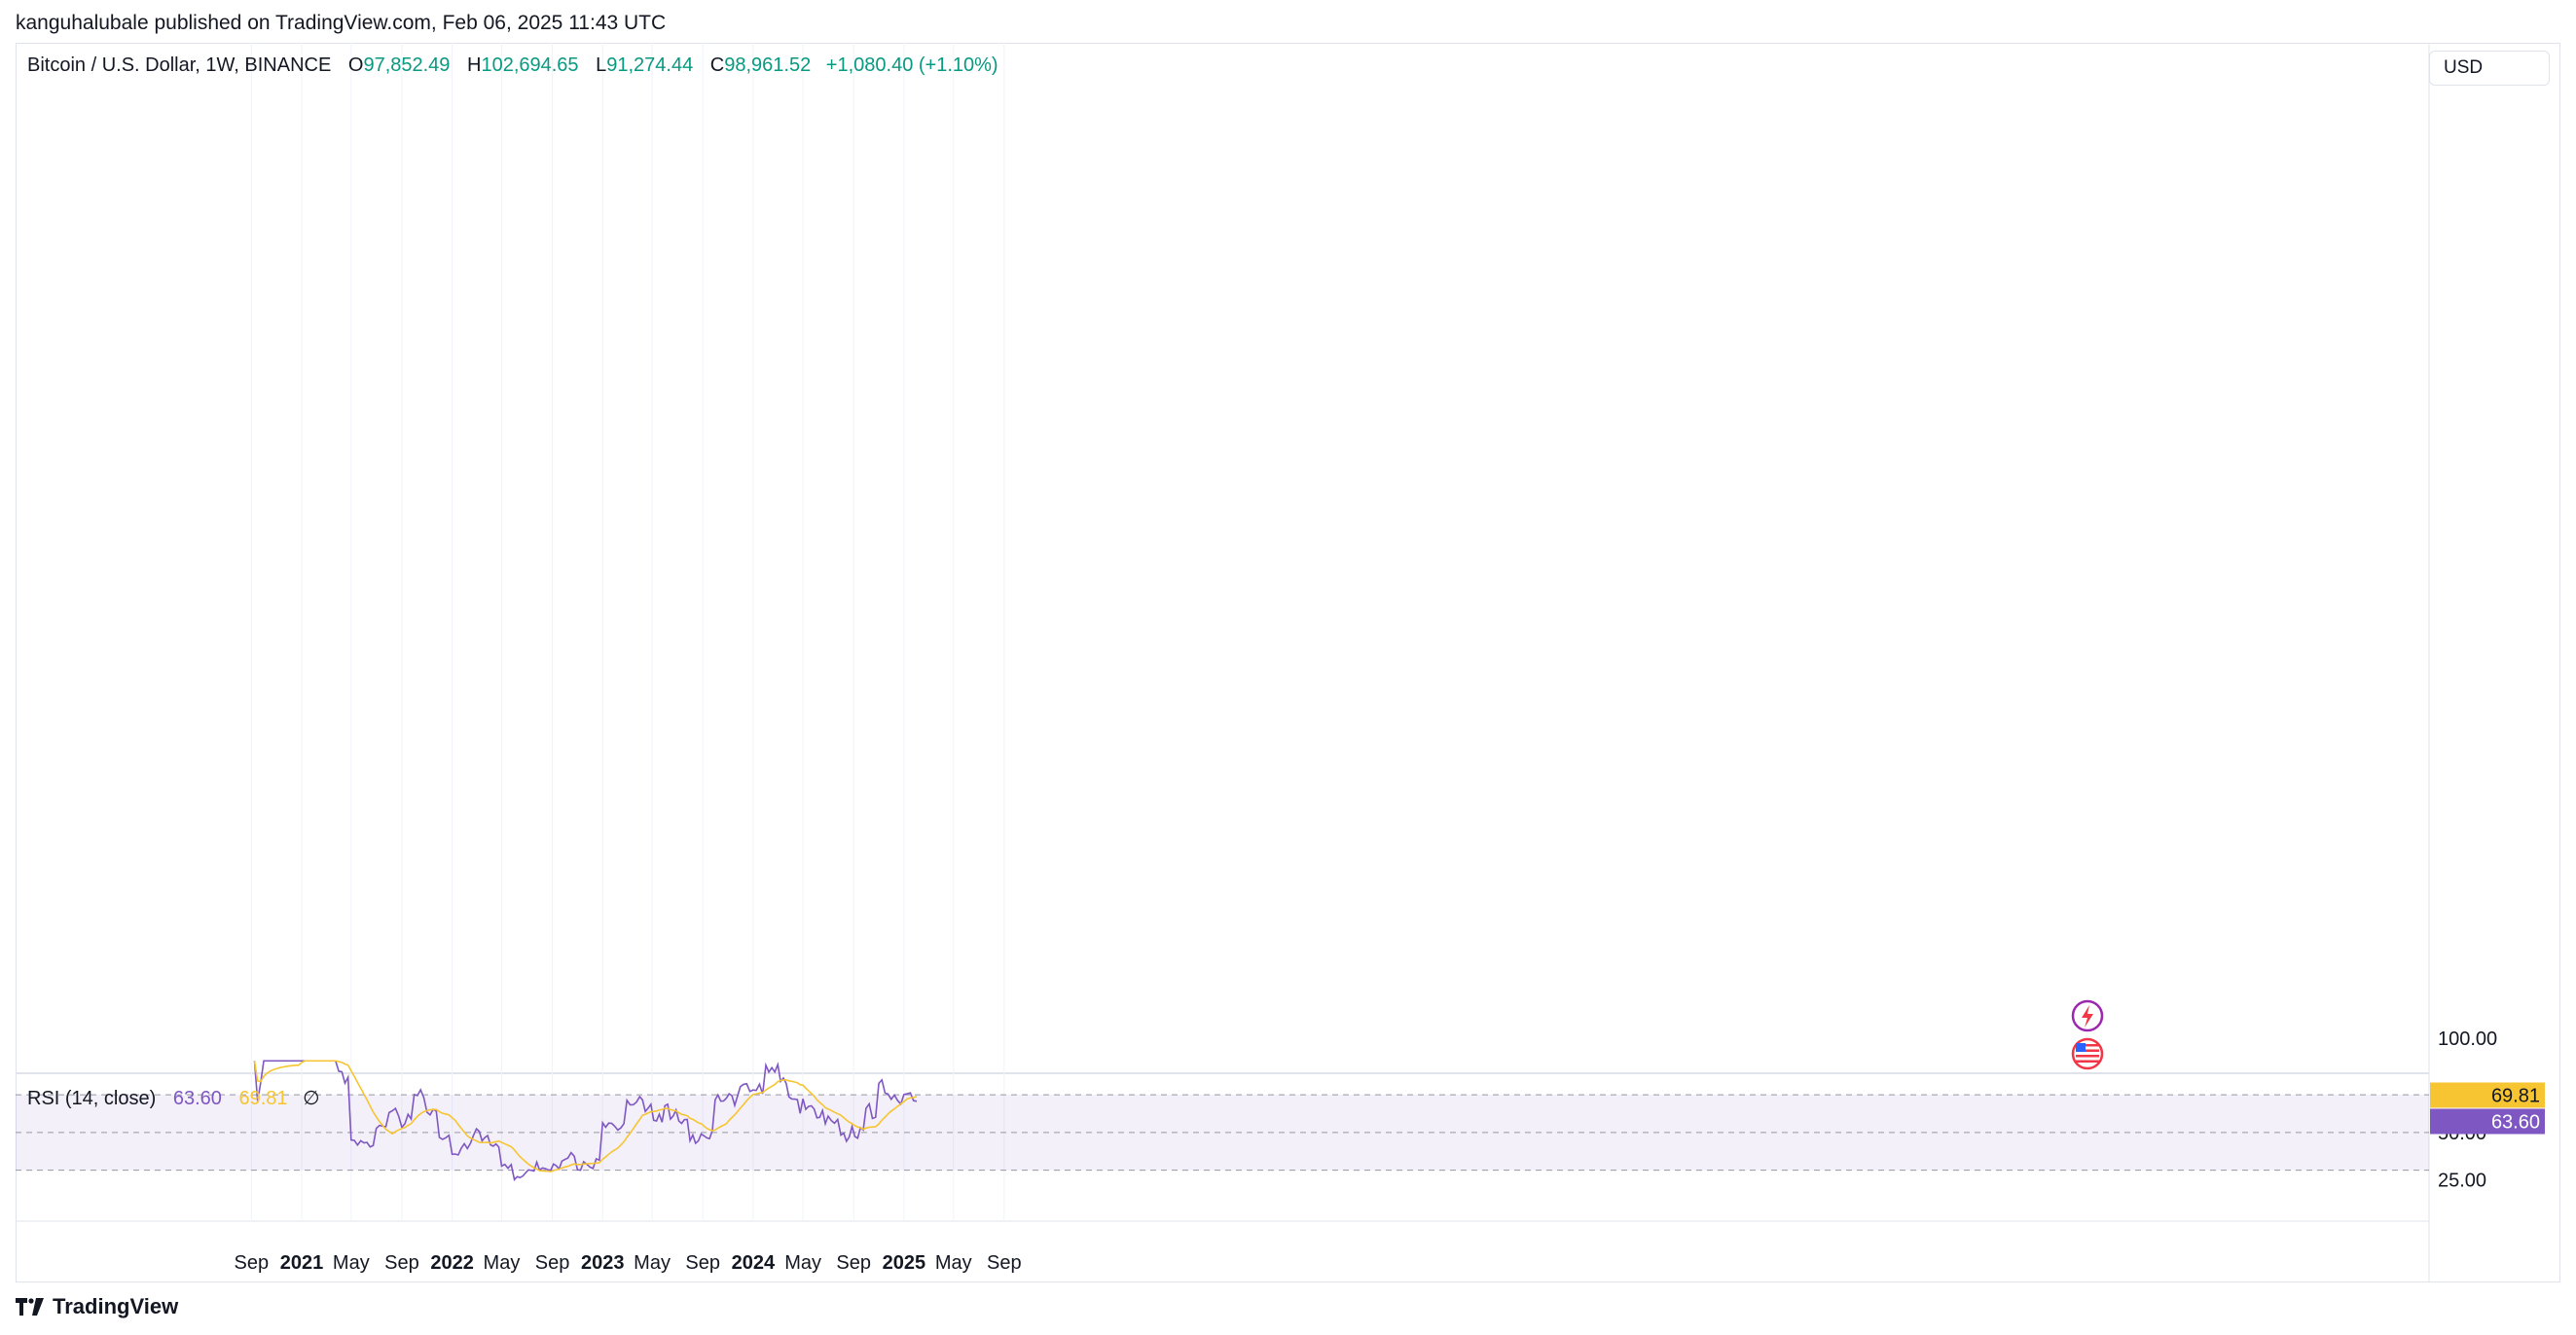 The image size is (2576, 1335). I want to click on currency-button: USD, so click(2489, 68).